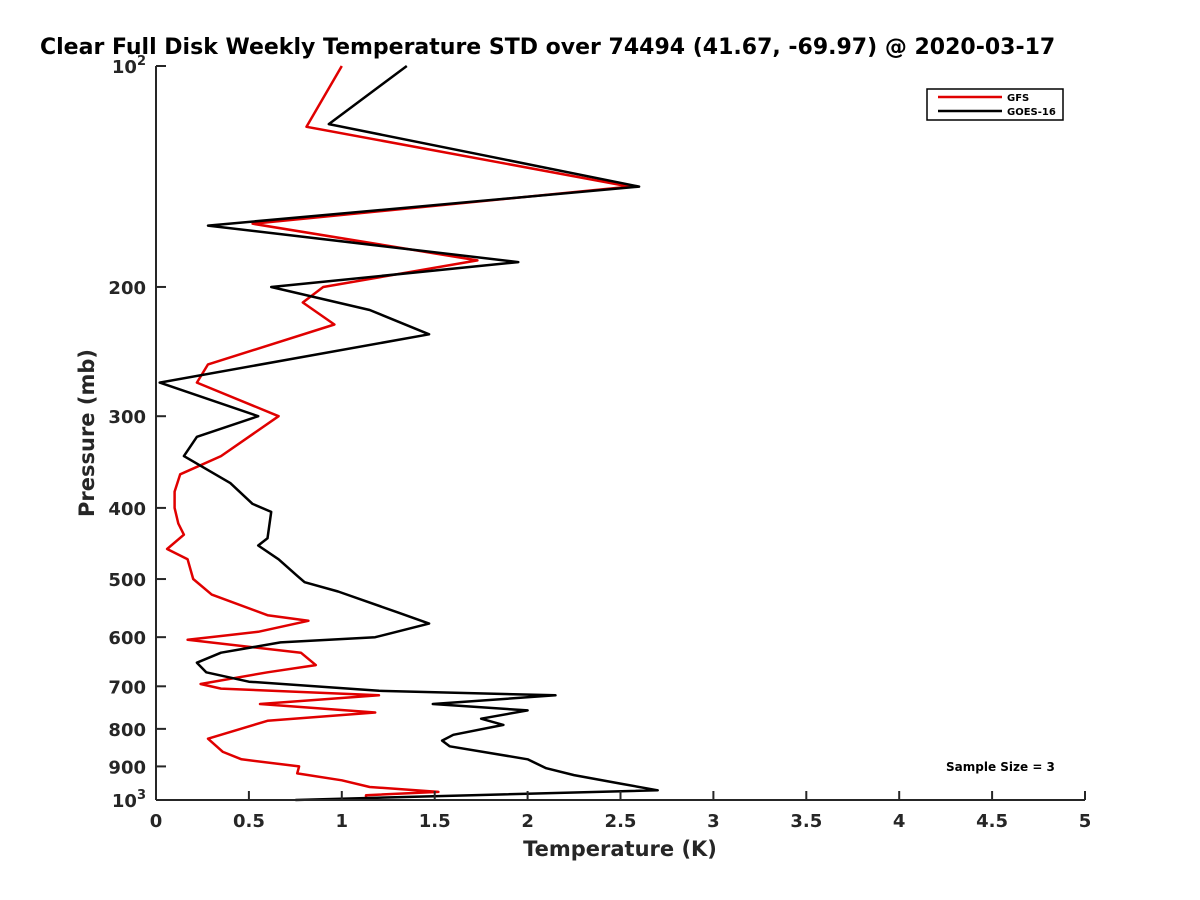 This screenshot has width=1200, height=900. I want to click on x-tick-label: 4, so click(899, 821).